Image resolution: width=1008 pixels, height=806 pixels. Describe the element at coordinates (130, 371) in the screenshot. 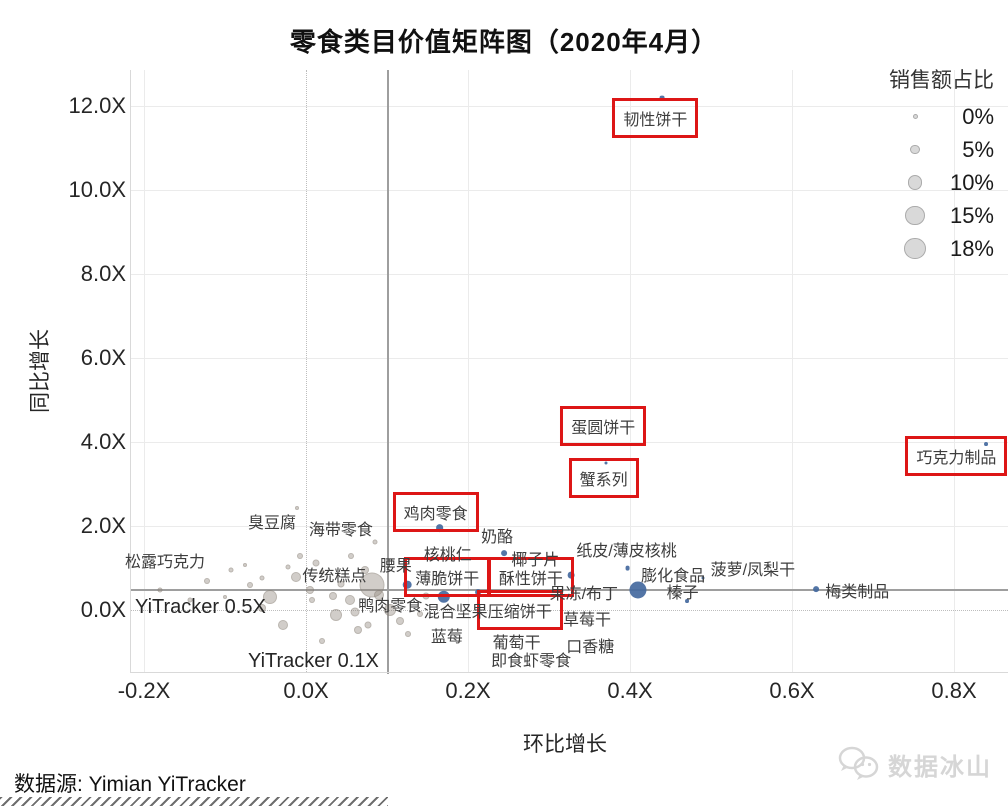

I see `y-axis-line` at that location.